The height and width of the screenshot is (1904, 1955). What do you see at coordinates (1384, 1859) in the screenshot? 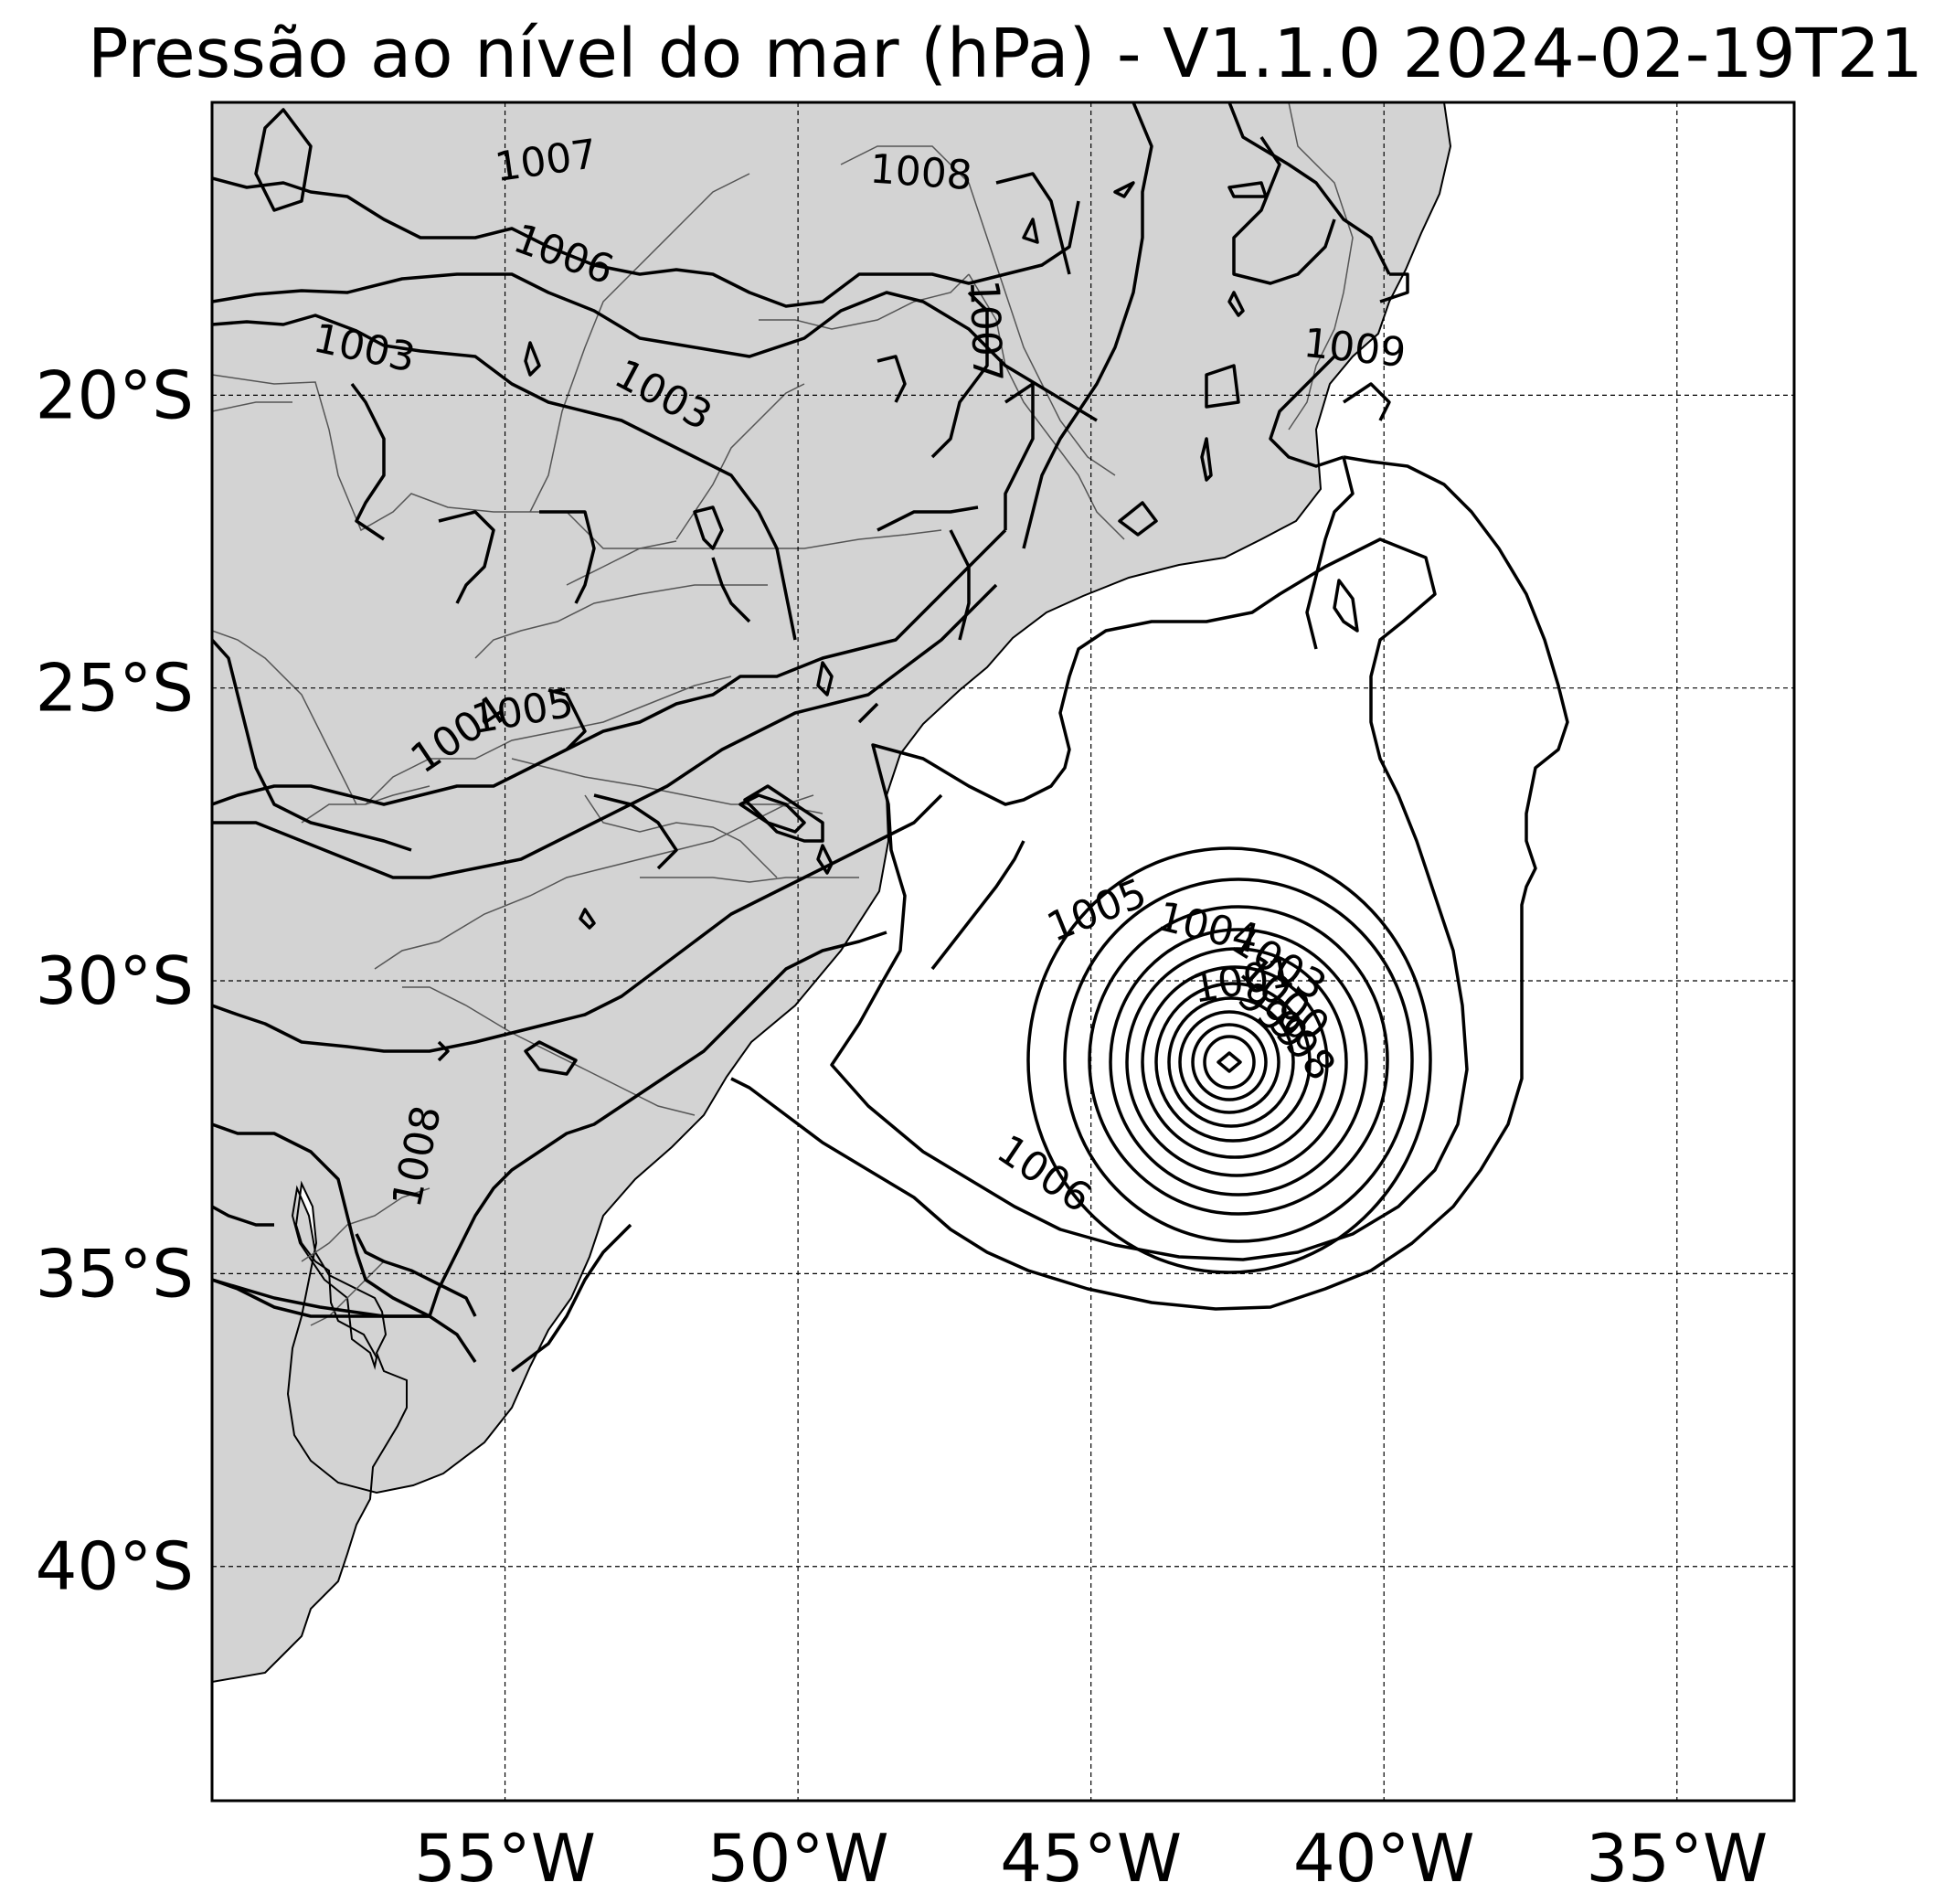
I see `longitude-tick-label: 40°W` at bounding box center [1384, 1859].